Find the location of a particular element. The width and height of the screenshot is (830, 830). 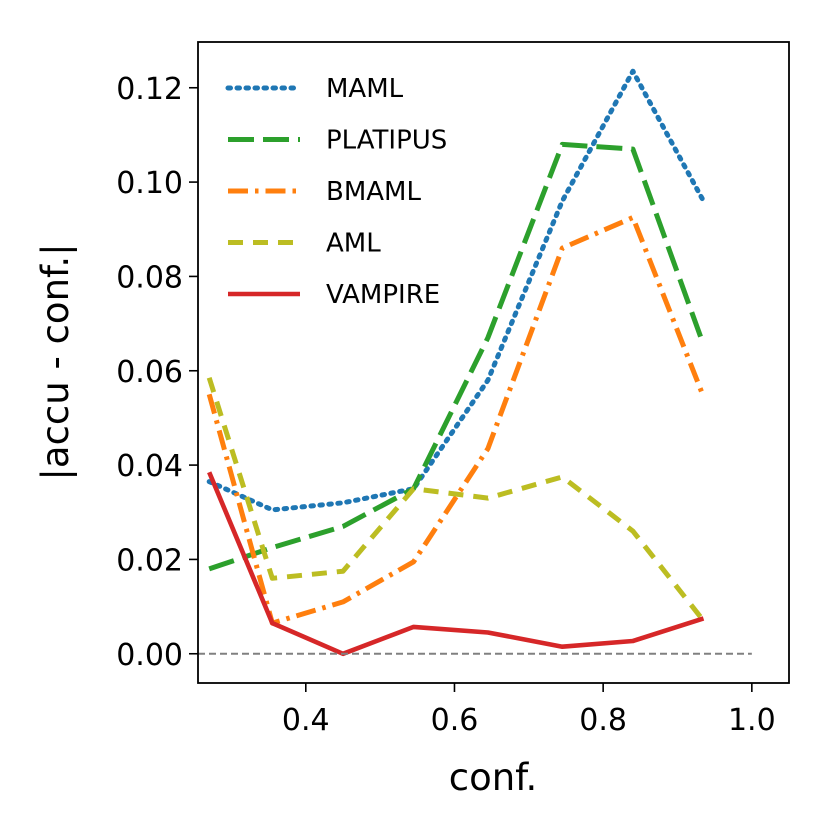

x-tick-label: 0.8 is located at coordinates (603, 720).